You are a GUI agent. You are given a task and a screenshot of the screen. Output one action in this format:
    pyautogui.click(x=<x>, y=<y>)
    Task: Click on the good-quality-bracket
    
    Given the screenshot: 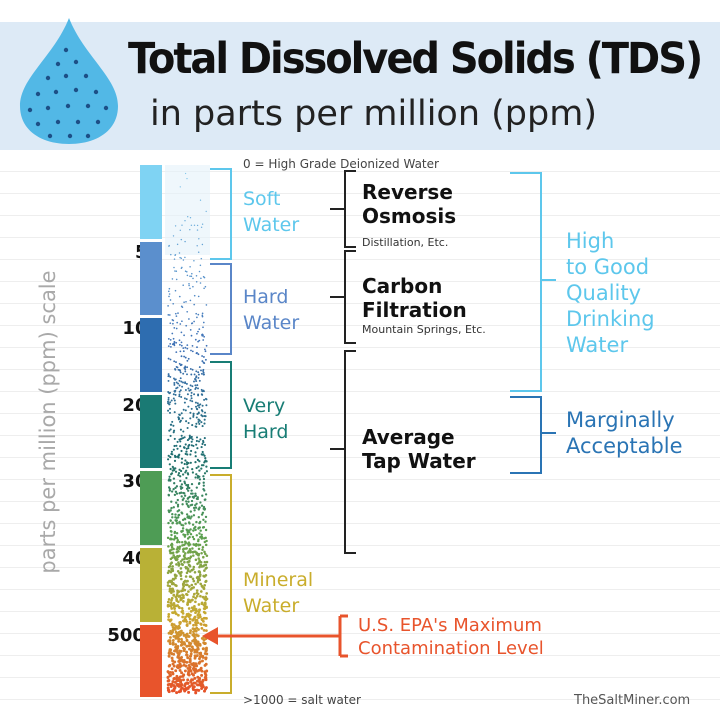 What is the action you would take?
    pyautogui.click(x=526, y=282)
    